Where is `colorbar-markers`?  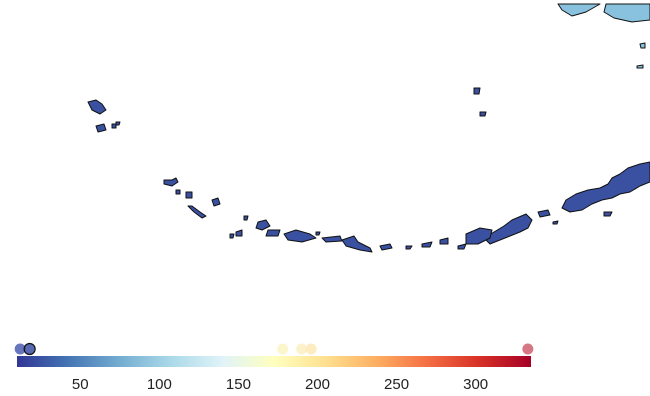 colorbar-markers is located at coordinates (274, 349).